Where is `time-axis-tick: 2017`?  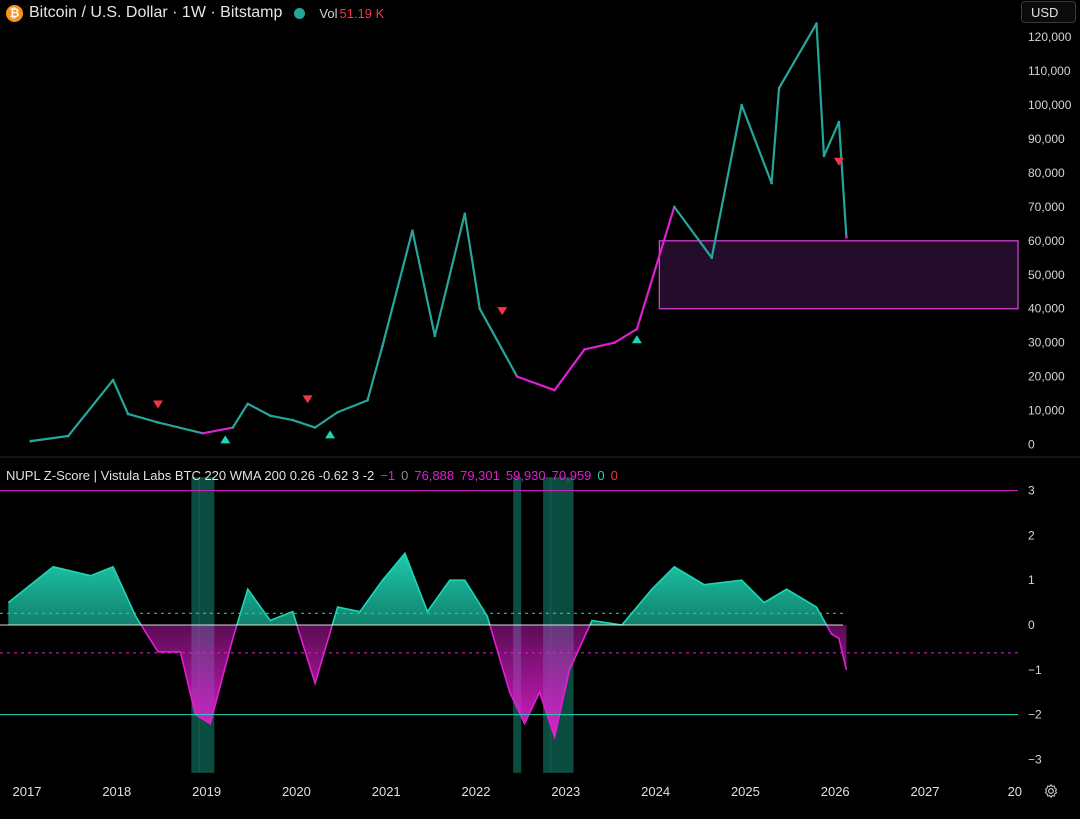
time-axis-tick: 2017 is located at coordinates (27, 791).